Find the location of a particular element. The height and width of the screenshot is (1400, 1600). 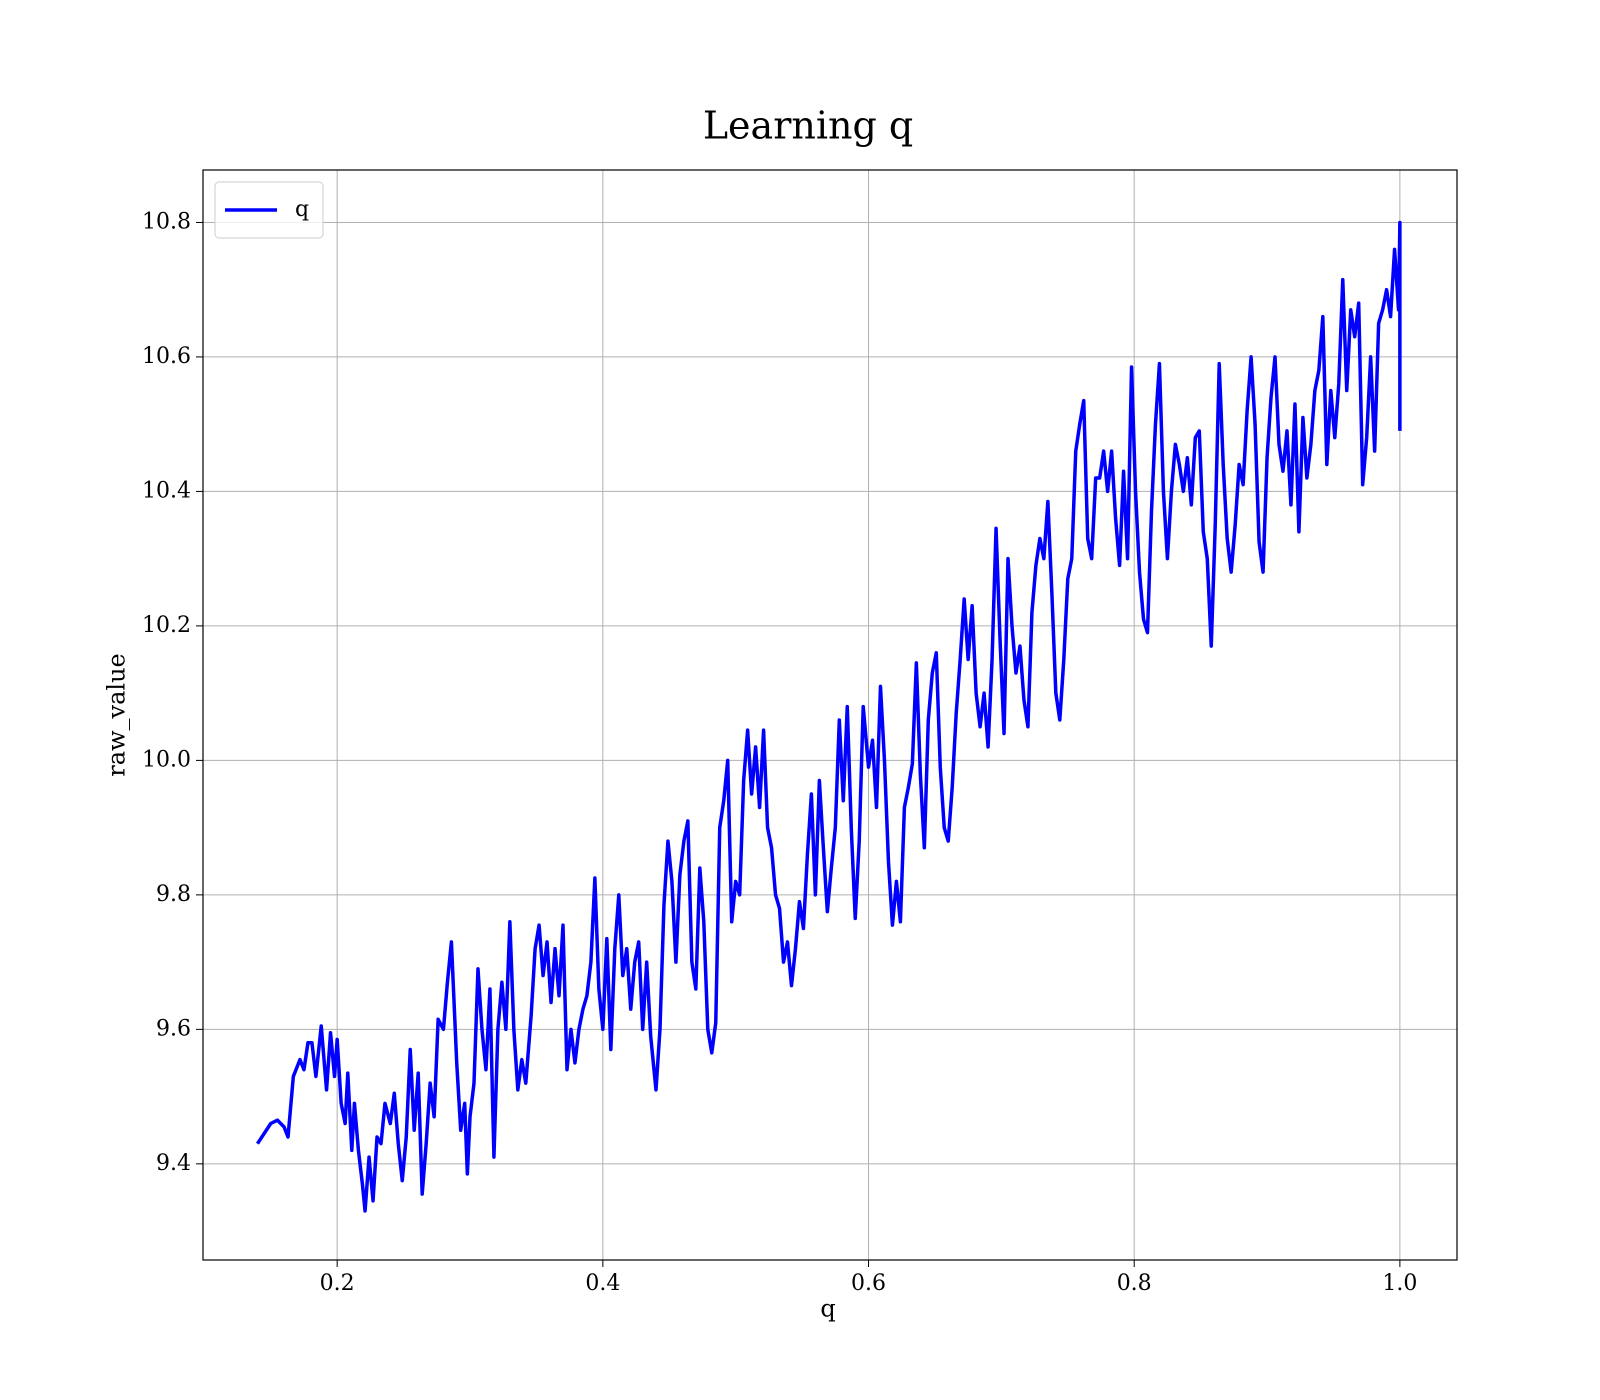

y-tick-label: 9.8 is located at coordinates (173, 894).